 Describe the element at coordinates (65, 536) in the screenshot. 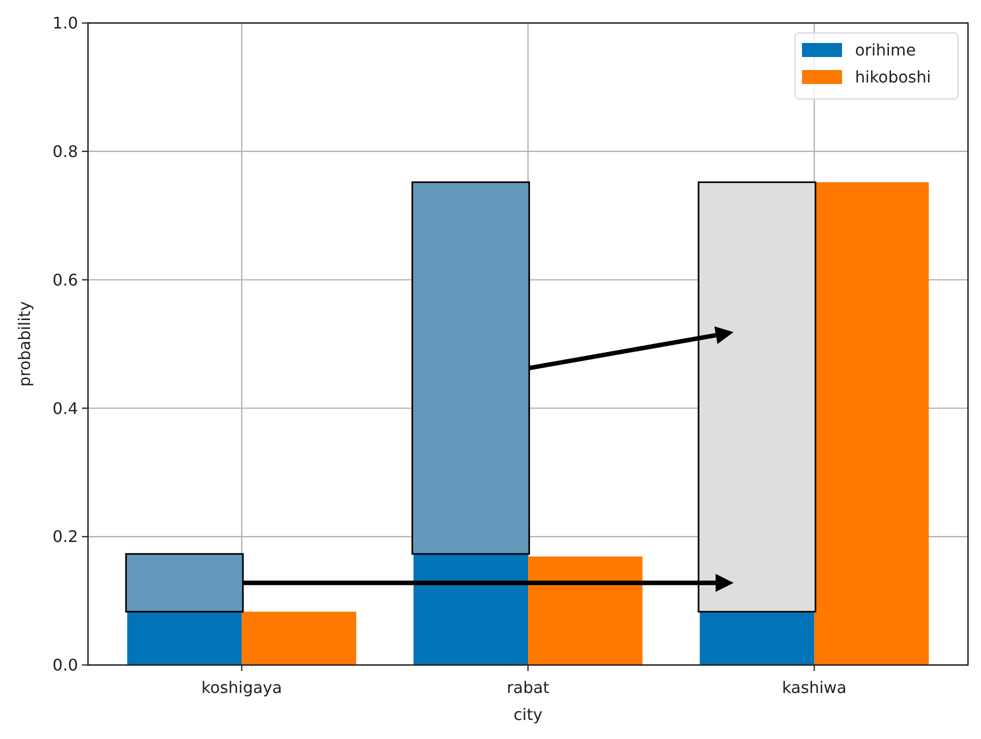

I see `y-tick-label: 0.2` at that location.